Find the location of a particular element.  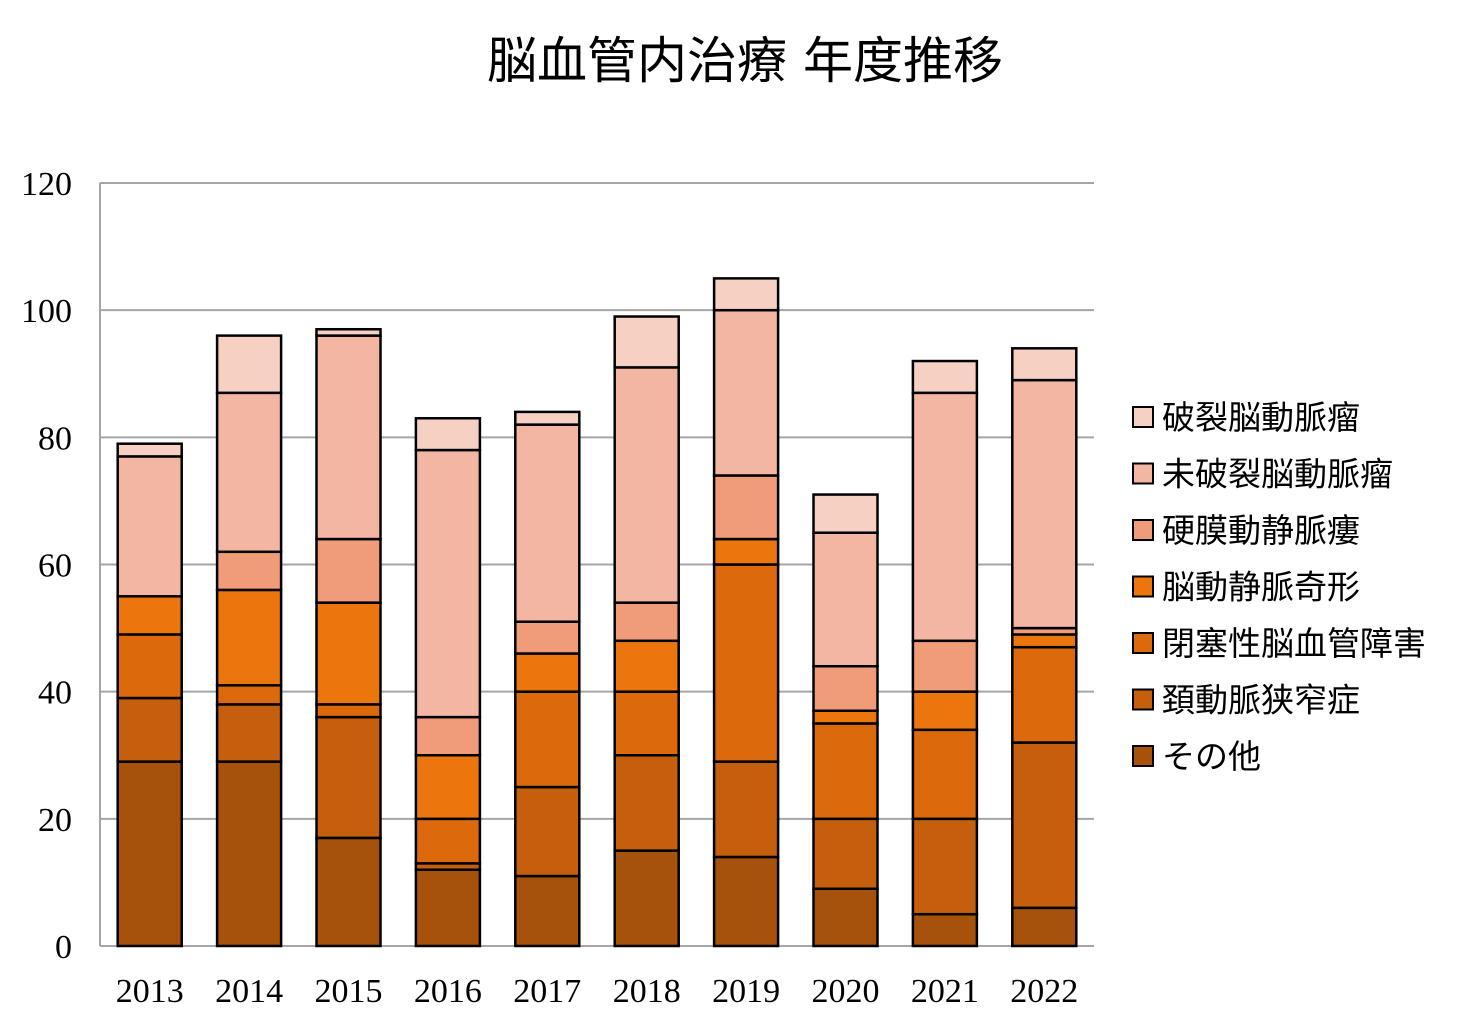

legend-label: その他 is located at coordinates (1211, 756).